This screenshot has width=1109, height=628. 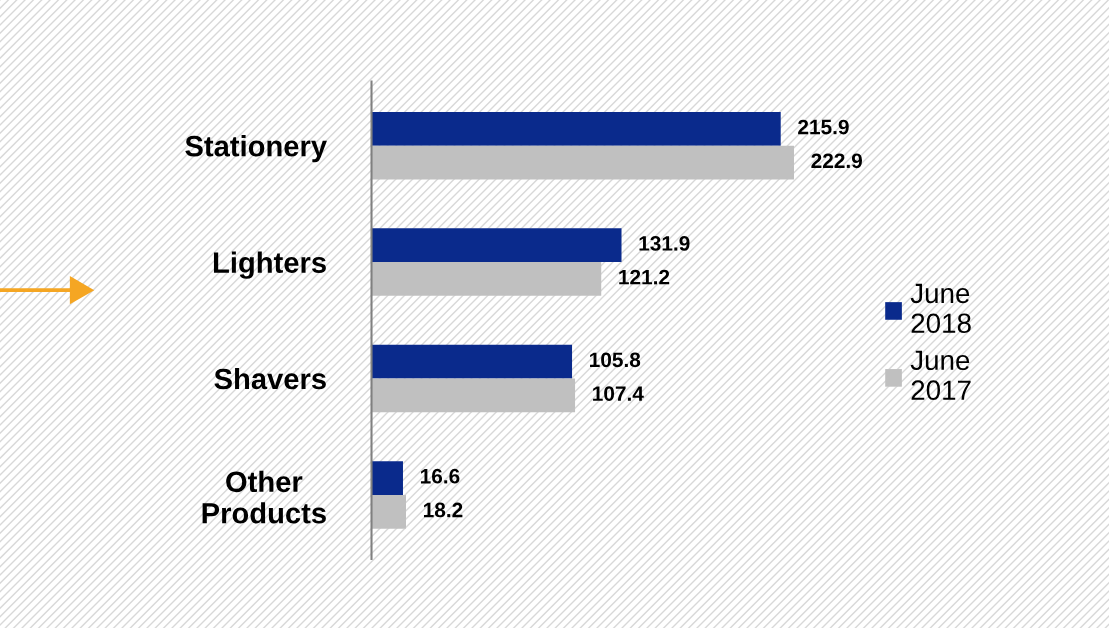 I want to click on legend-label: June 2018, so click(x=940, y=308).